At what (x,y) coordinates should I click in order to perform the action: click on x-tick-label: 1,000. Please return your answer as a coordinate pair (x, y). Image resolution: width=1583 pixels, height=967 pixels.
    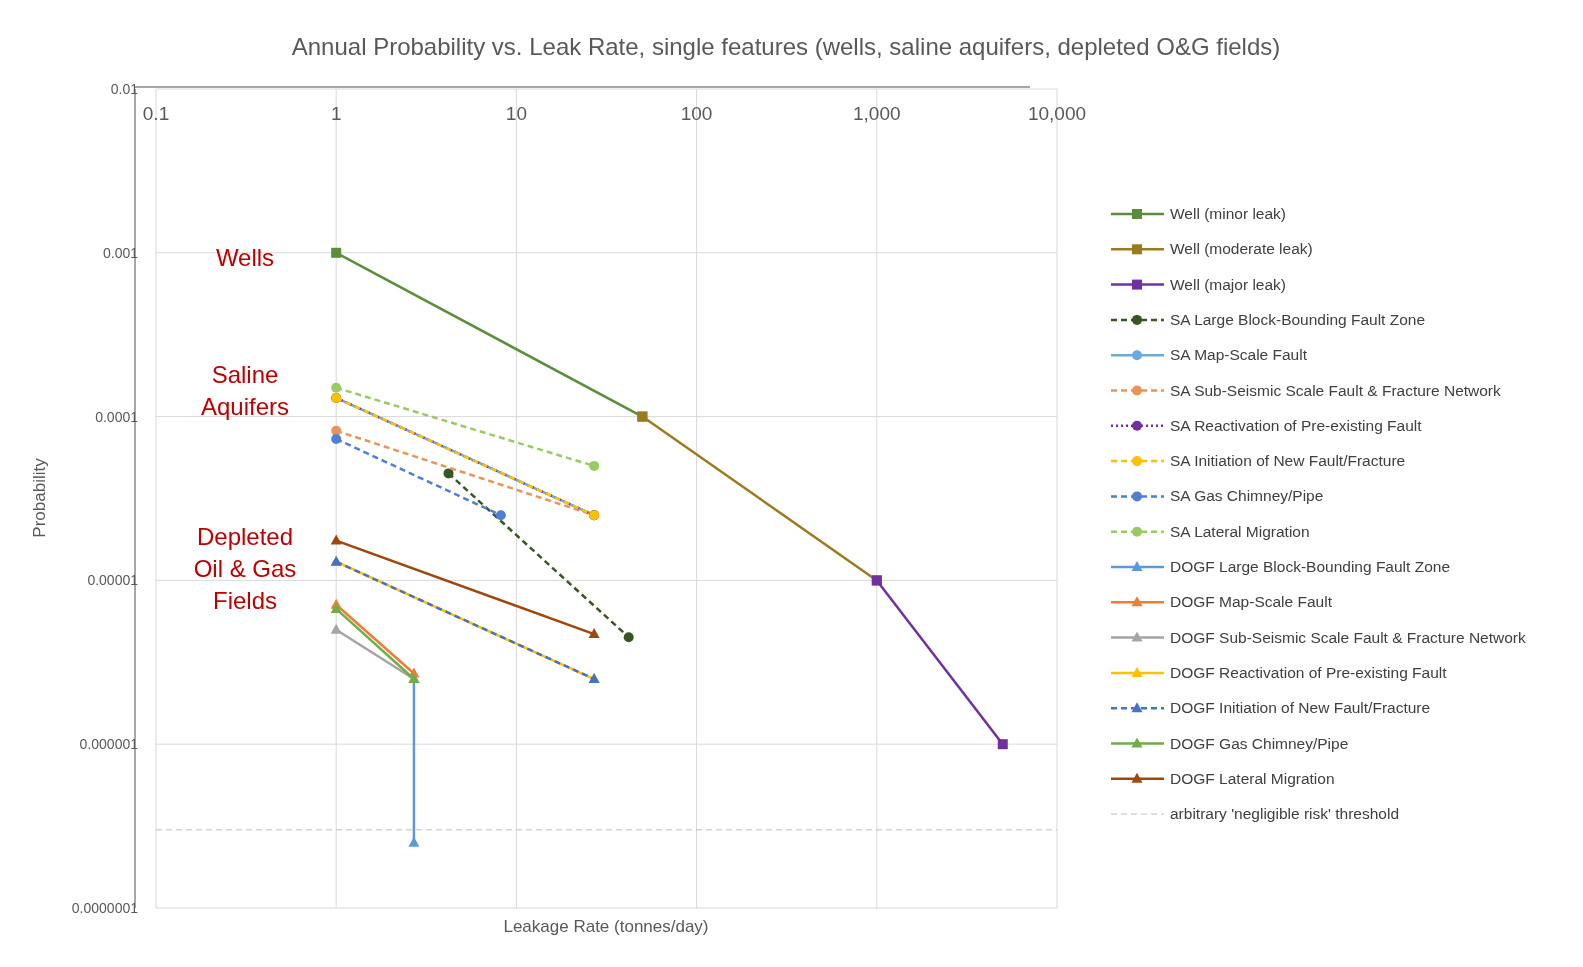
    Looking at the image, I should click on (877, 113).